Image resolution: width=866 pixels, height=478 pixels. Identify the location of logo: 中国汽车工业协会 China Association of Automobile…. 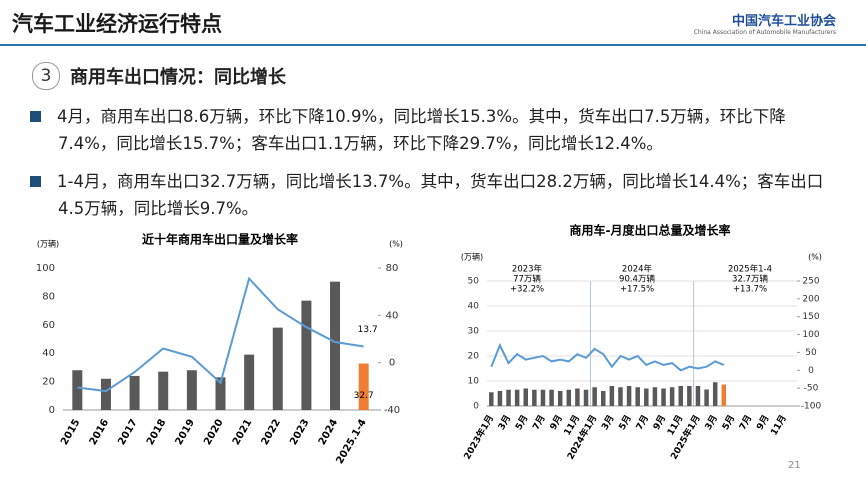
(765, 23).